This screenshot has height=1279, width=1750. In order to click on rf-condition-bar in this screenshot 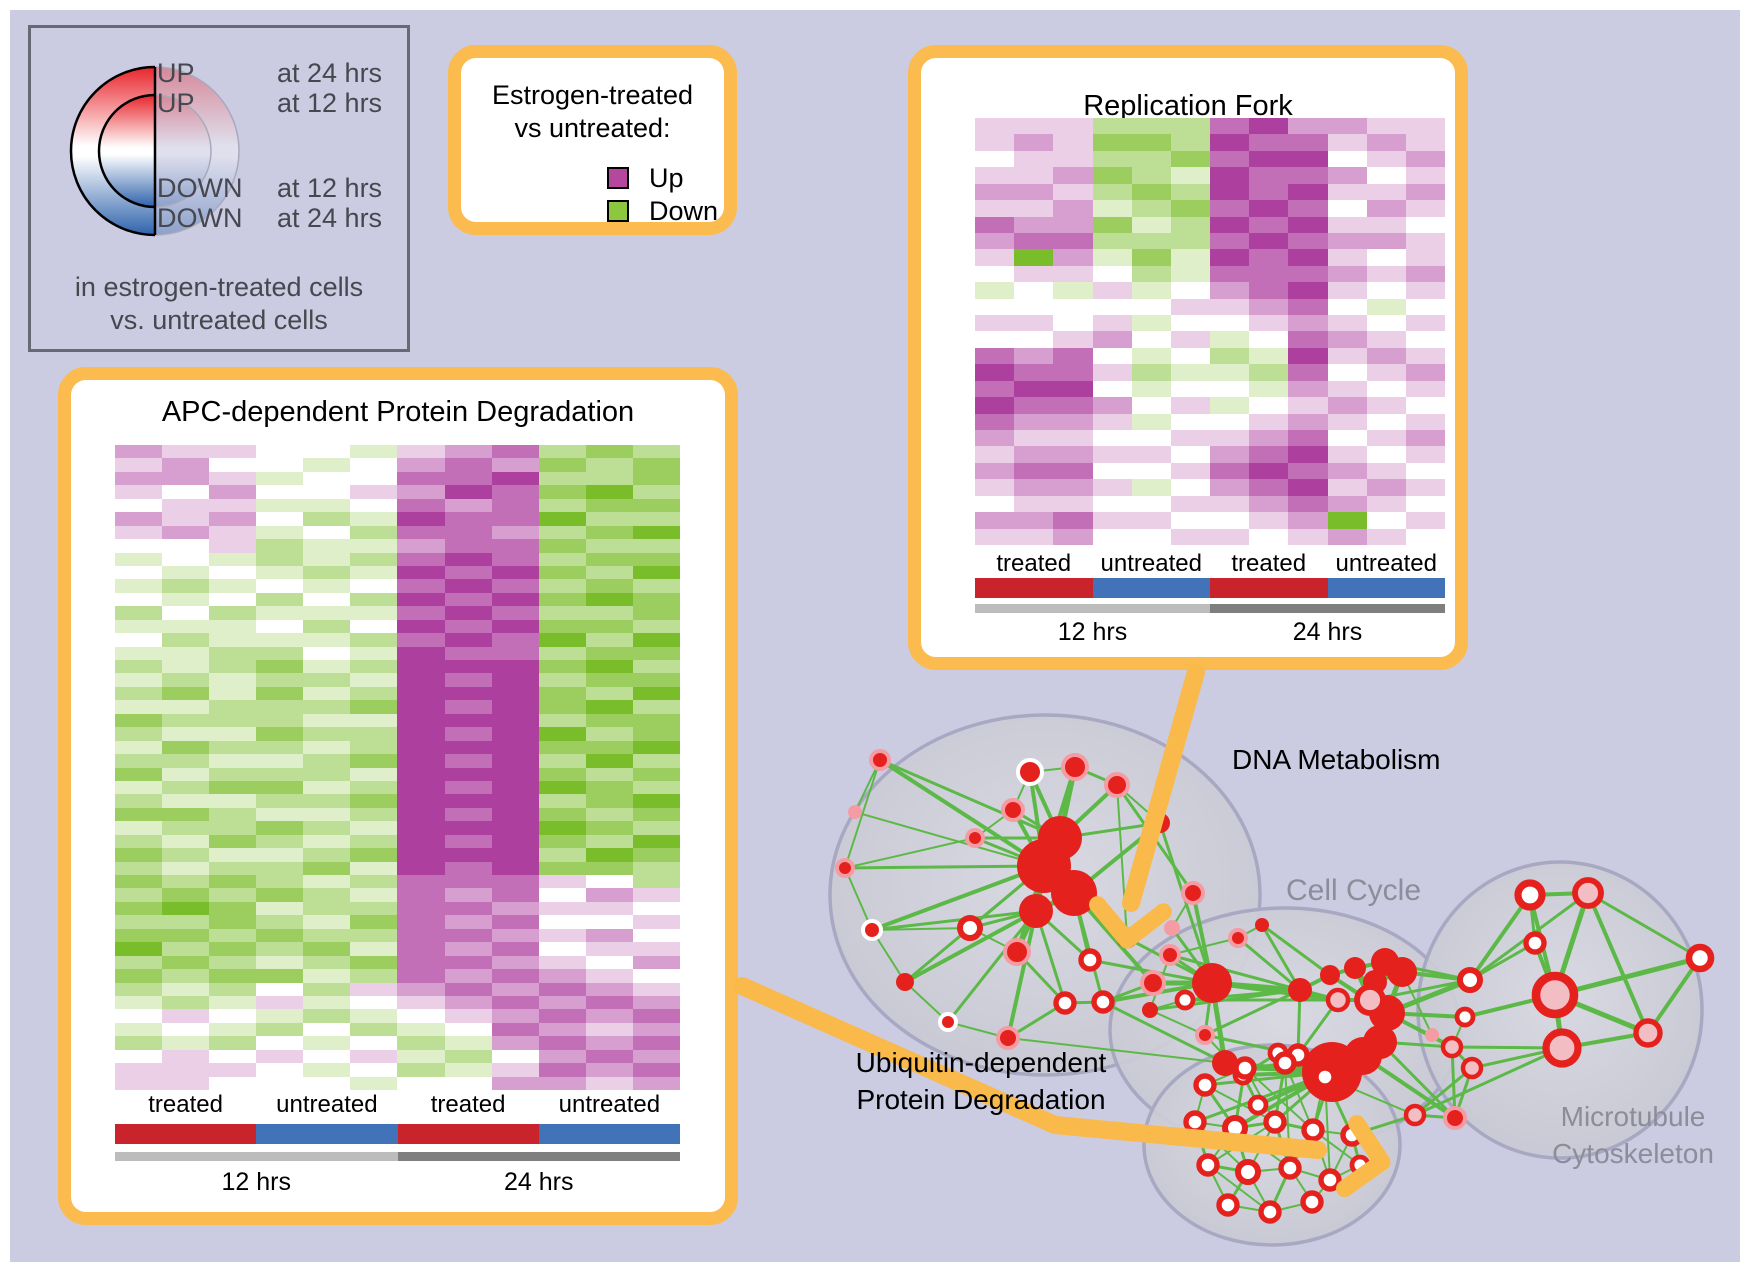, I will do `click(1210, 588)`.